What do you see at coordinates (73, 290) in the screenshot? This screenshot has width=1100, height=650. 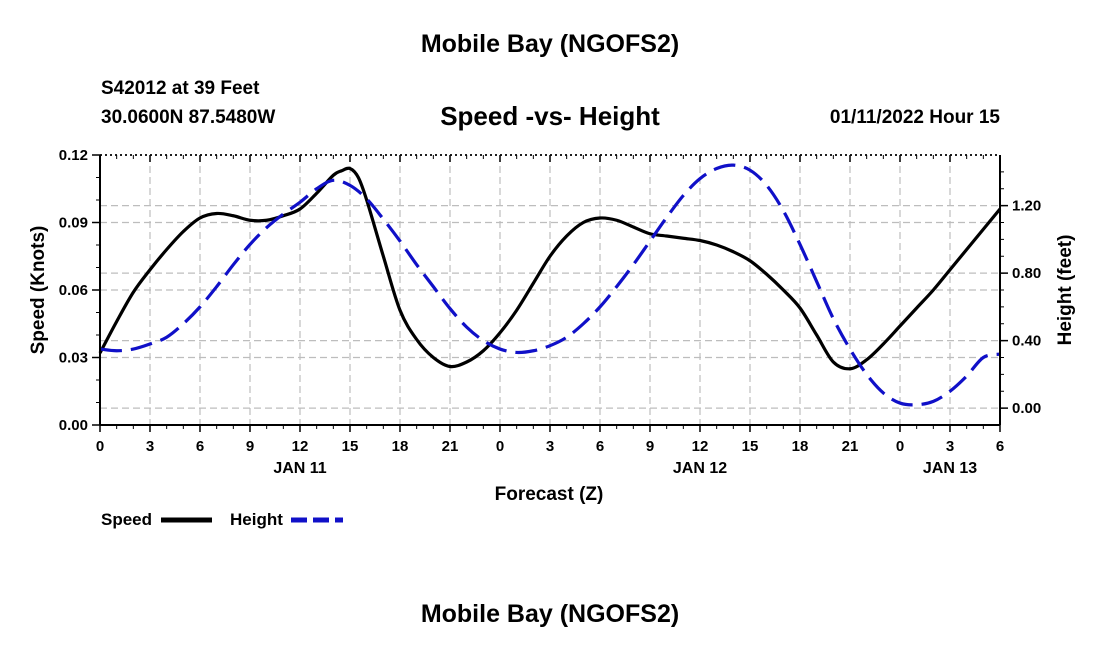 I see `y-tick-label: 0.06` at bounding box center [73, 290].